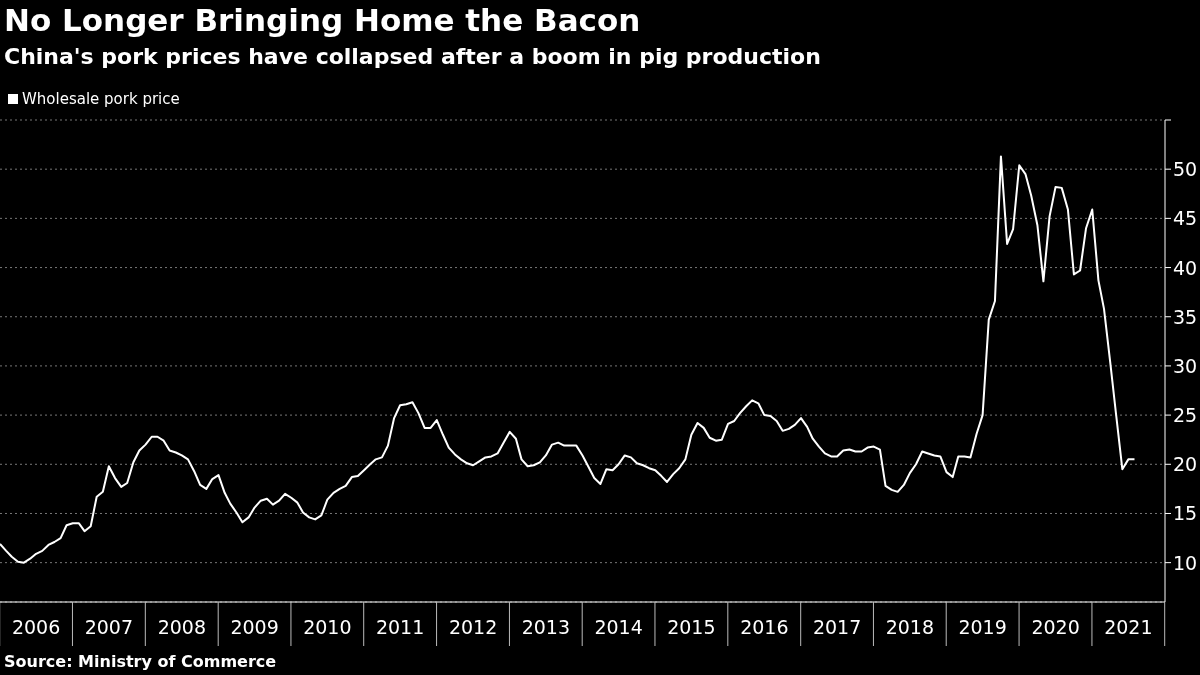 The height and width of the screenshot is (675, 1200). What do you see at coordinates (254, 627) in the screenshot?
I see `x-tick-label: 2009` at bounding box center [254, 627].